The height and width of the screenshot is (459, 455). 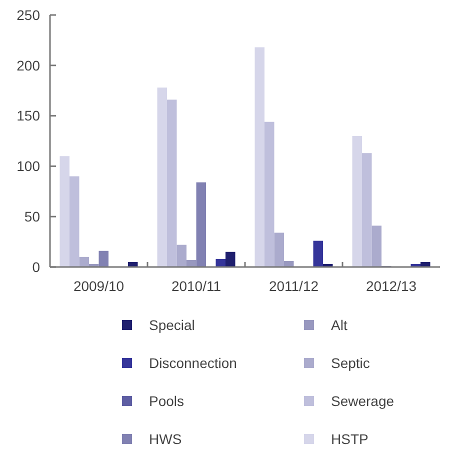 I want to click on legend-label: Pools, so click(x=166, y=400).